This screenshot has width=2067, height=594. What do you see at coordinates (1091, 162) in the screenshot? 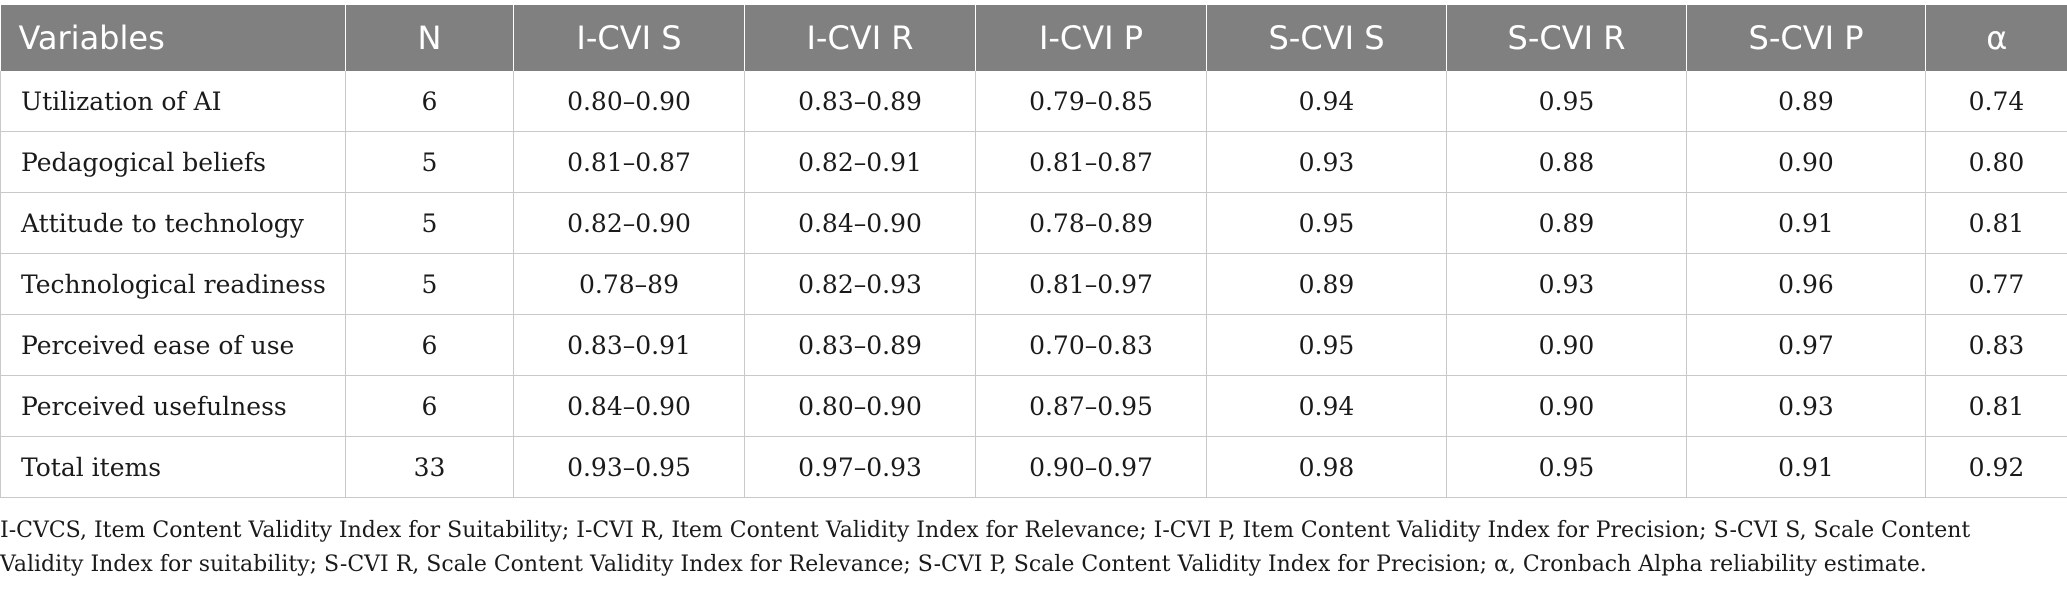
I see `cell-i-cvi-p: 0.81–0.87` at bounding box center [1091, 162].